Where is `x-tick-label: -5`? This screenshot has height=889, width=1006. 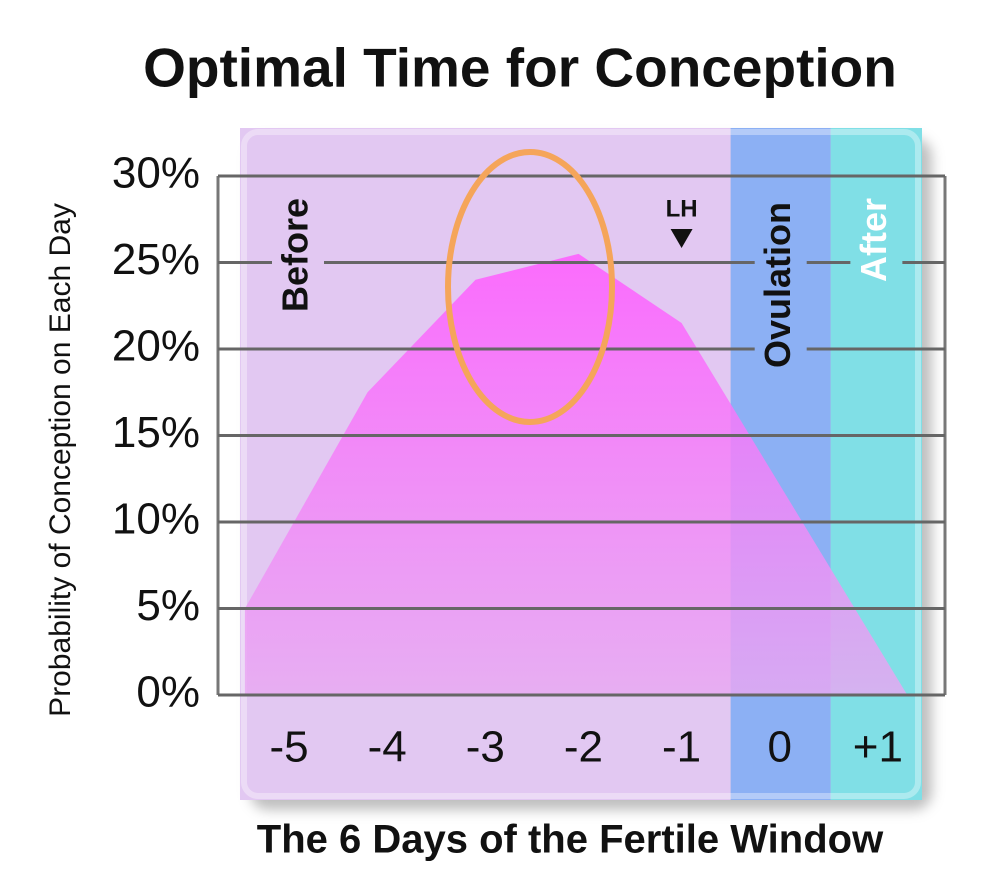 x-tick-label: -5 is located at coordinates (289, 747).